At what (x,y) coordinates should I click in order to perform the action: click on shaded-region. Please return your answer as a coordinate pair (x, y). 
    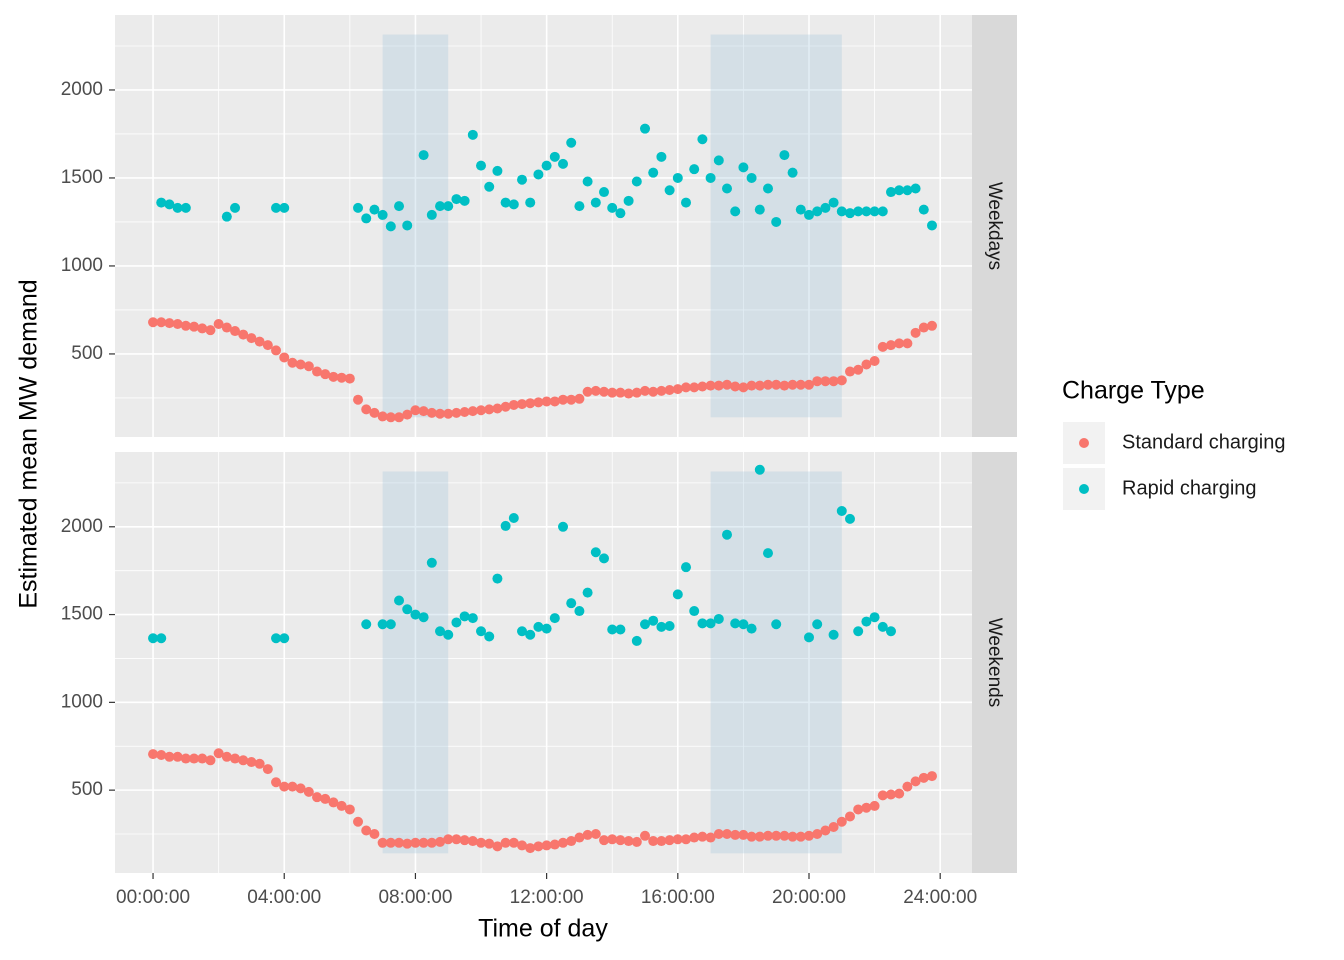
    Looking at the image, I should click on (776, 662).